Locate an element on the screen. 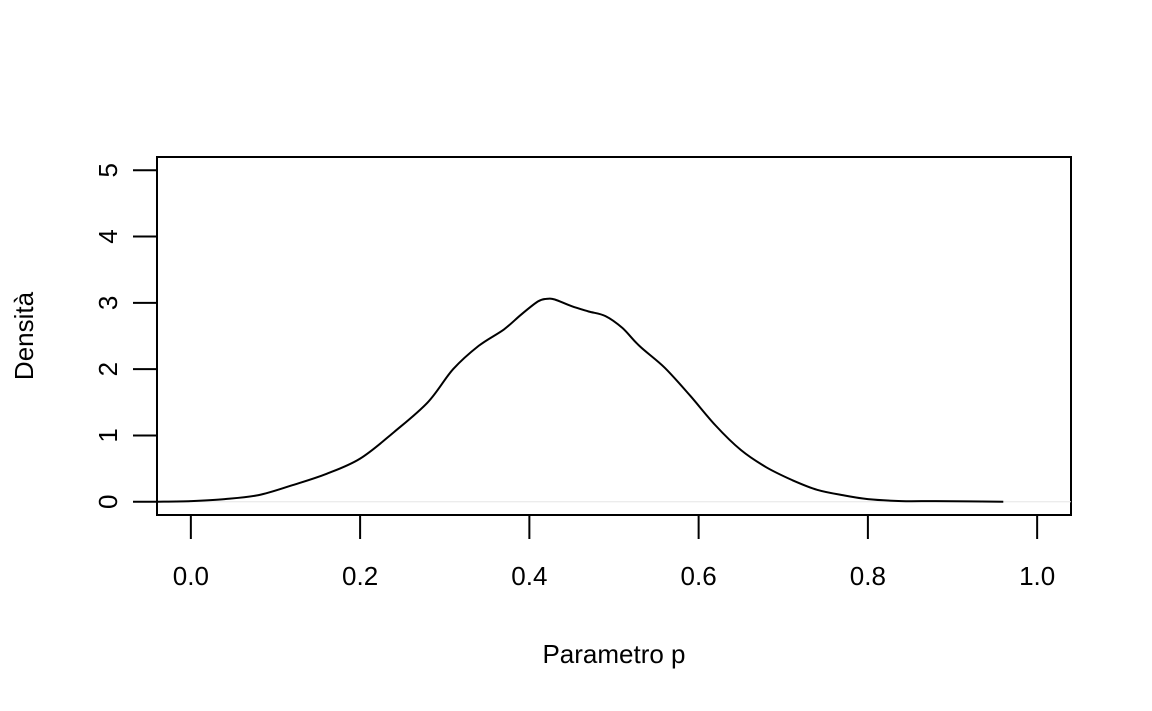 The width and height of the screenshot is (1152, 711). y-tick-label: 4 is located at coordinates (108, 236).